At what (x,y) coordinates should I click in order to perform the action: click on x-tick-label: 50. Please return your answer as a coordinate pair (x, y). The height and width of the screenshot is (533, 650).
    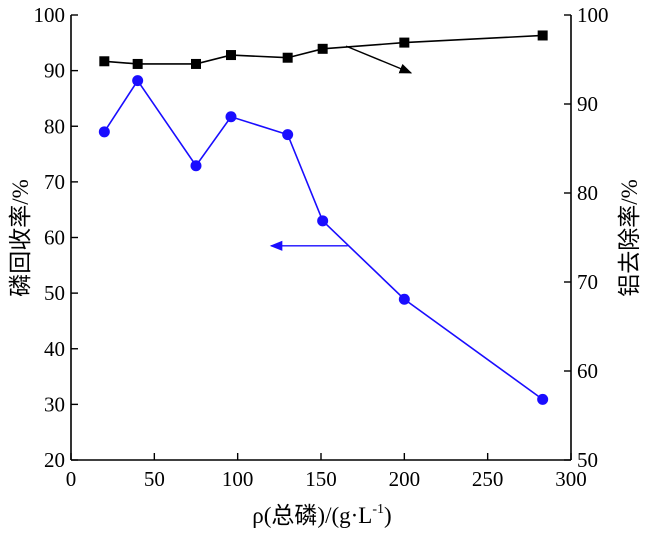
    Looking at the image, I should click on (154, 479).